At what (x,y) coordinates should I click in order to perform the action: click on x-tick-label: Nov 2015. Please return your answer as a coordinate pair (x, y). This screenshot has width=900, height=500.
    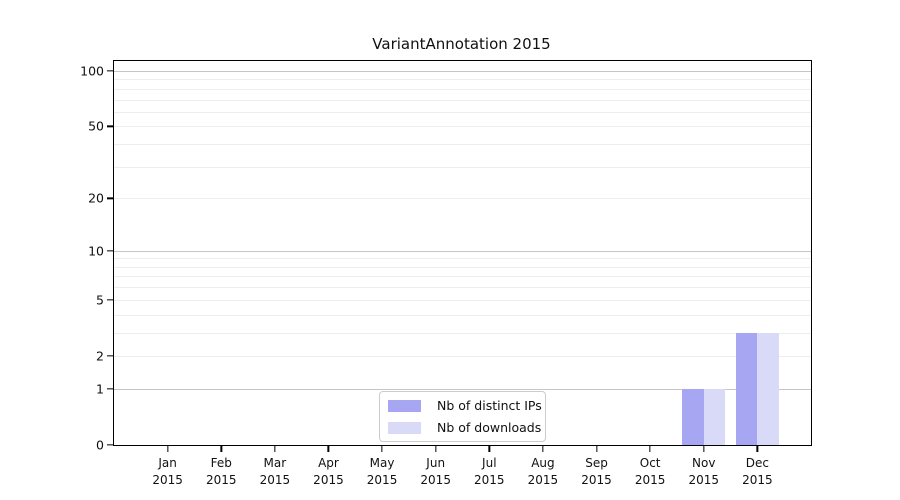
    Looking at the image, I should click on (704, 471).